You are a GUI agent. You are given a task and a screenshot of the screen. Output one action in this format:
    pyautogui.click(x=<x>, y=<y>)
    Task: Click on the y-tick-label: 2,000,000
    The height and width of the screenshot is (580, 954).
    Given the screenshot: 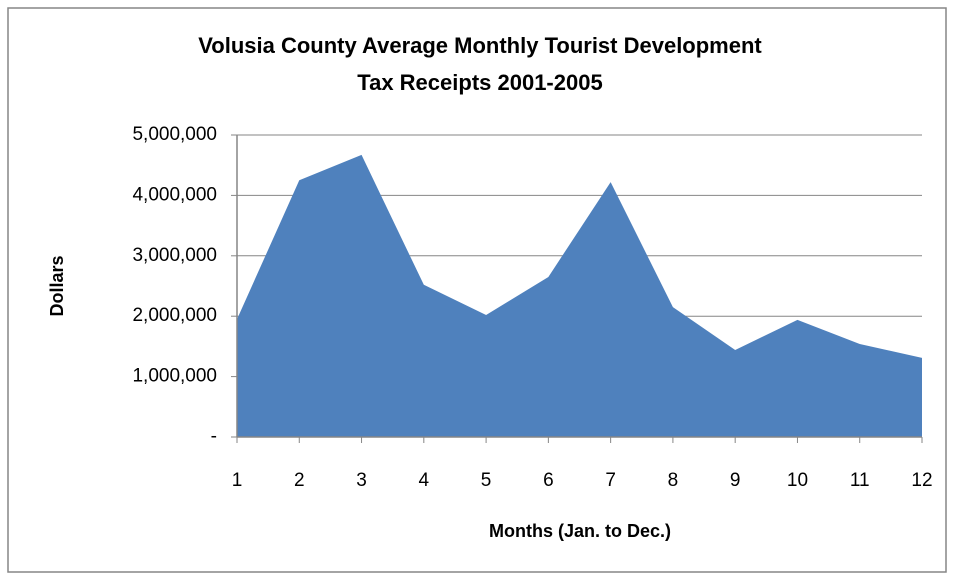 What is the action you would take?
    pyautogui.click(x=174, y=315)
    